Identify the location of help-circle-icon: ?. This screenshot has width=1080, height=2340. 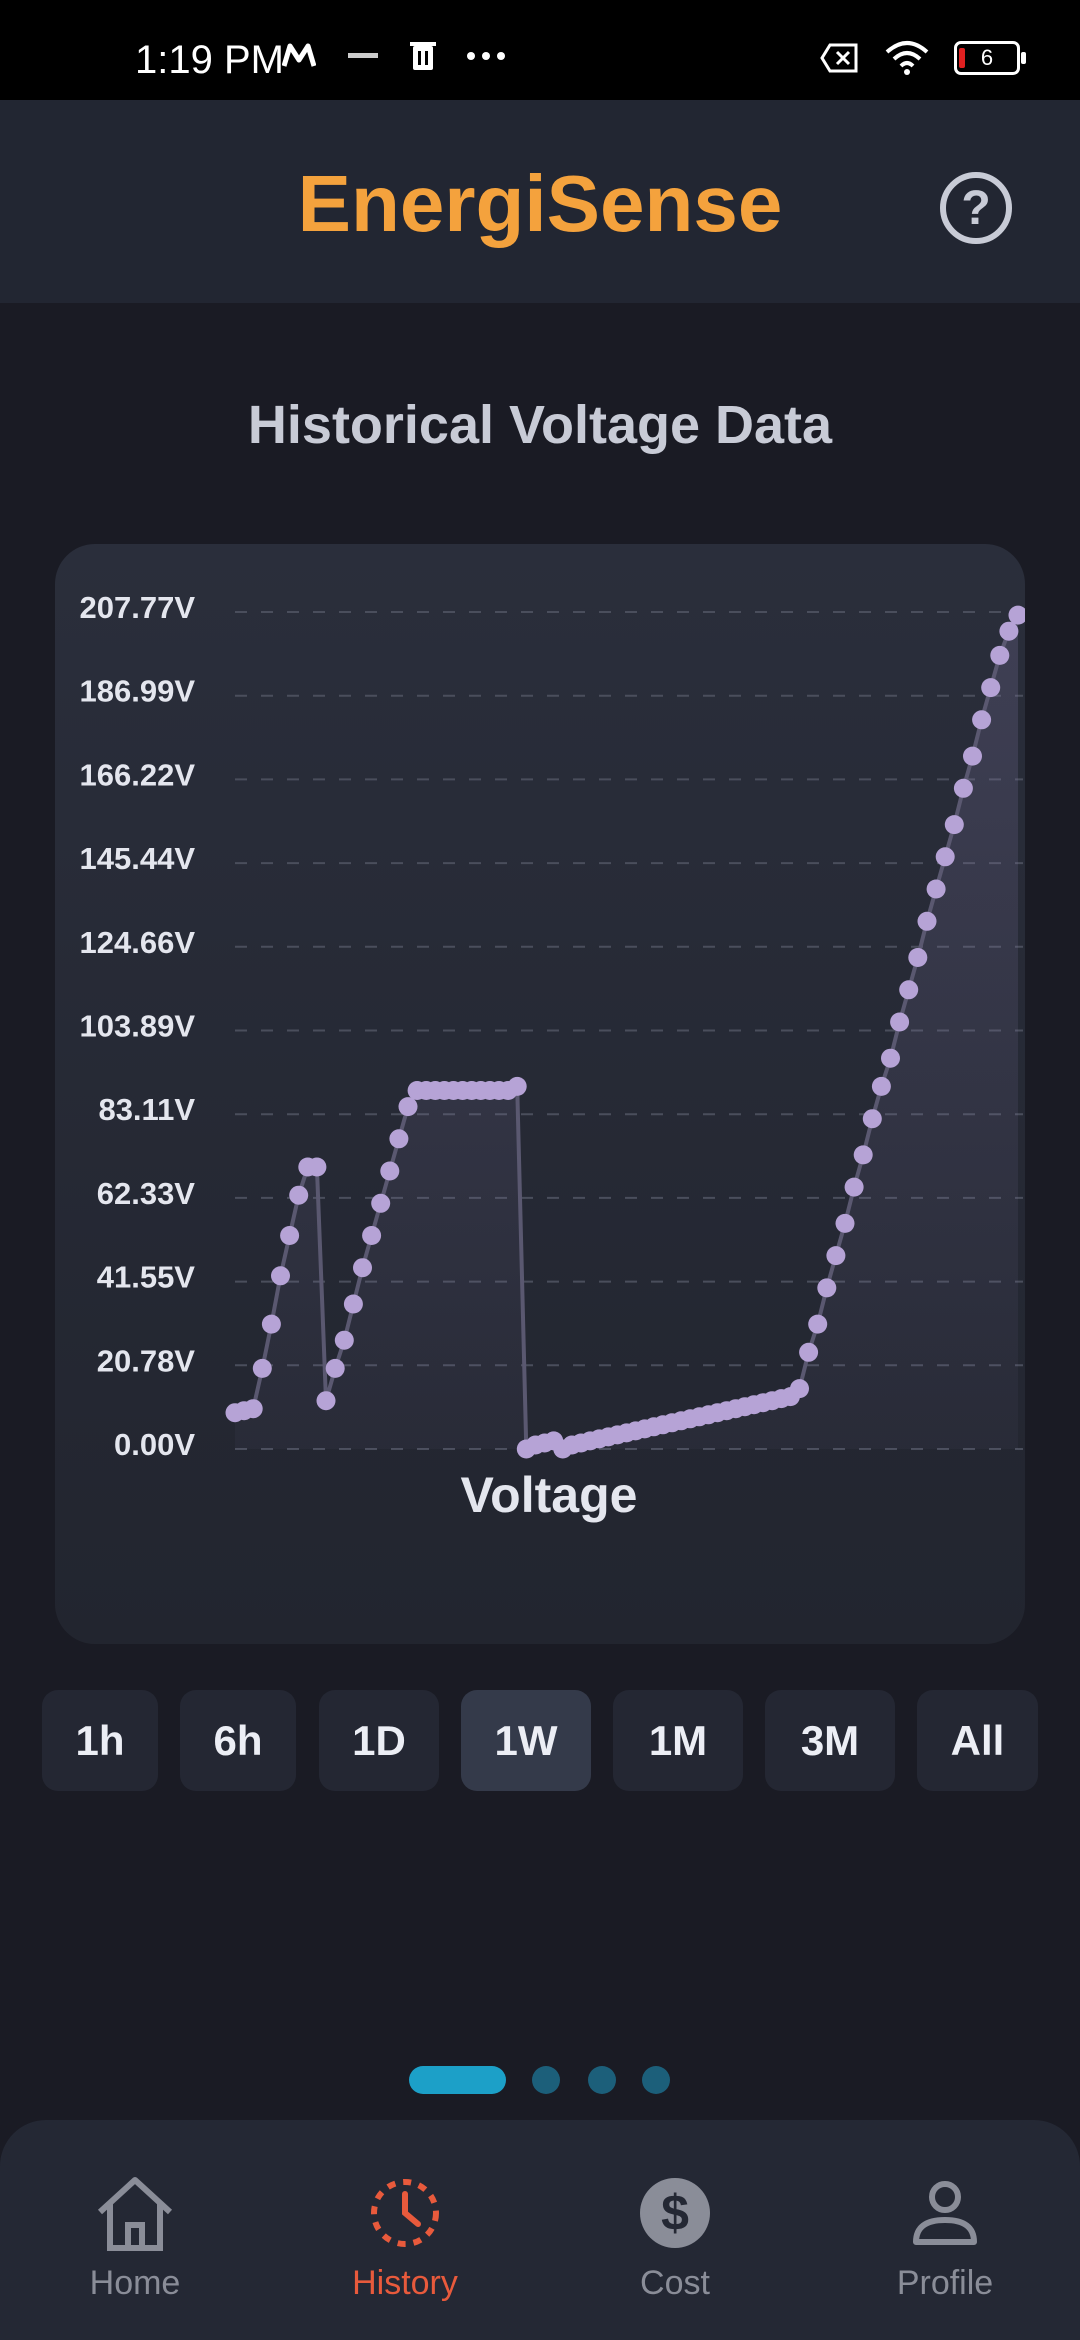
(976, 208).